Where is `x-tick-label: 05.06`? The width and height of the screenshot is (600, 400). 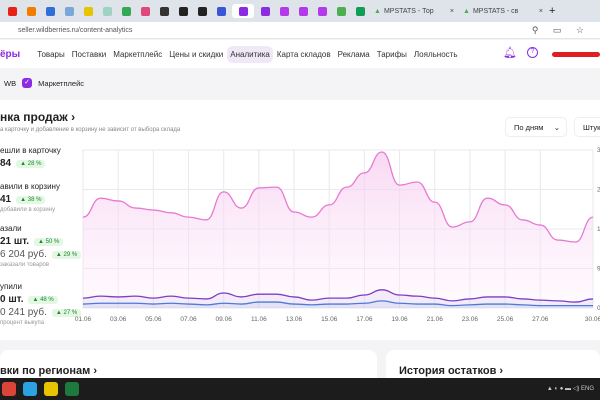
x-tick-label: 05.06 is located at coordinates (153, 319).